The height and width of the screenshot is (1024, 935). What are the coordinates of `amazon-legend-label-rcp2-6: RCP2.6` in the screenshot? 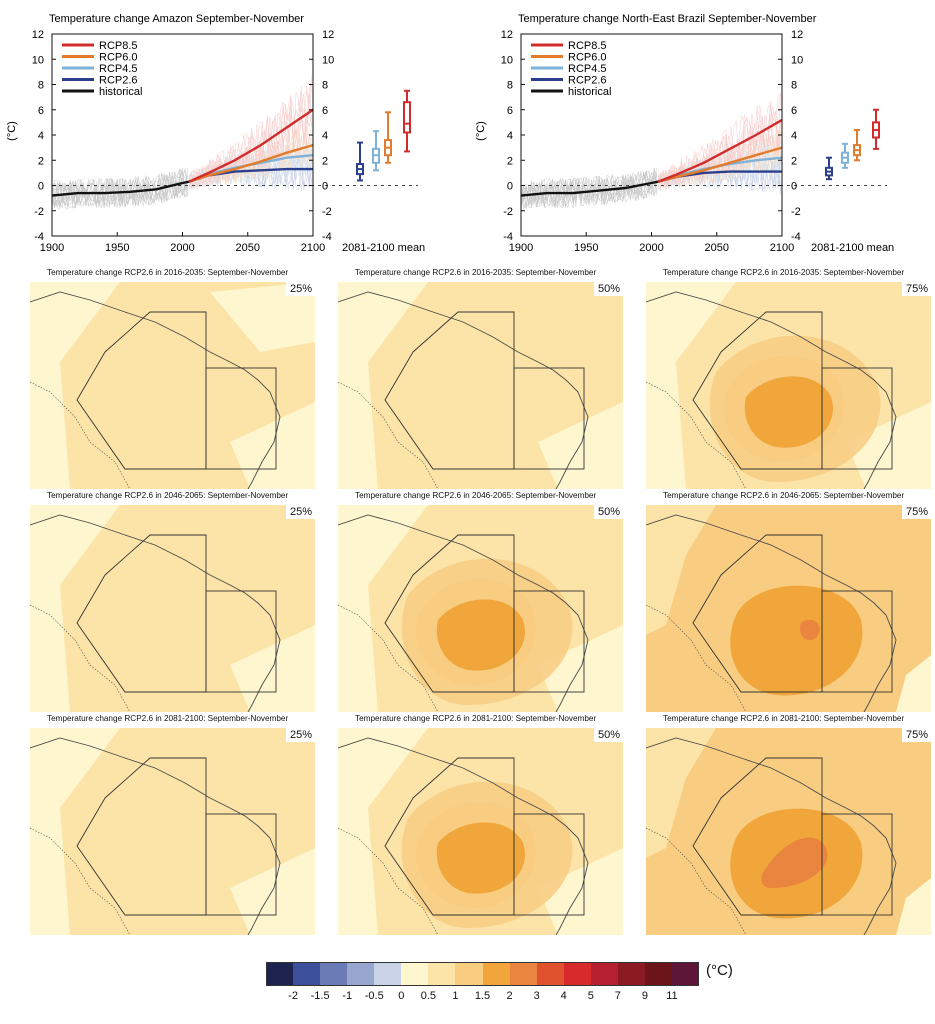 It's located at (118, 81).